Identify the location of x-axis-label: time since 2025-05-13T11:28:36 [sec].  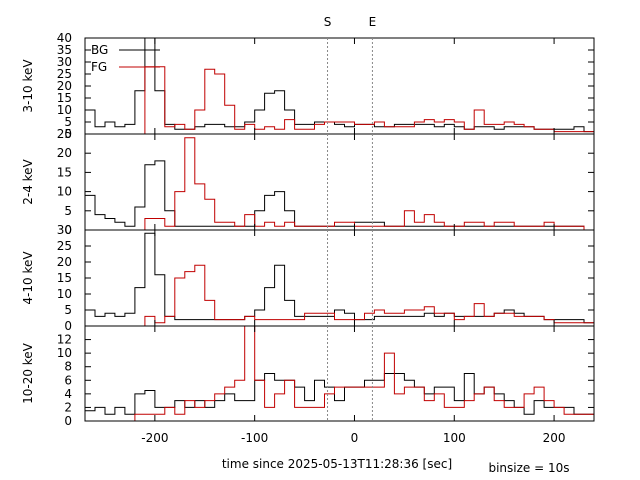
(337, 464).